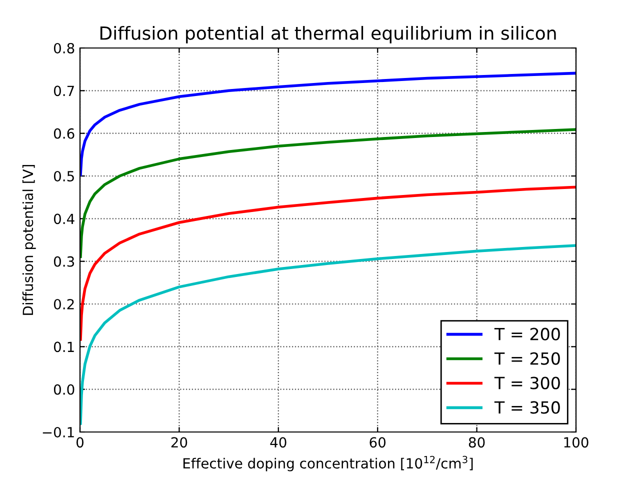  What do you see at coordinates (64, 261) in the screenshot?
I see `y-tick-label: 0.3` at bounding box center [64, 261].